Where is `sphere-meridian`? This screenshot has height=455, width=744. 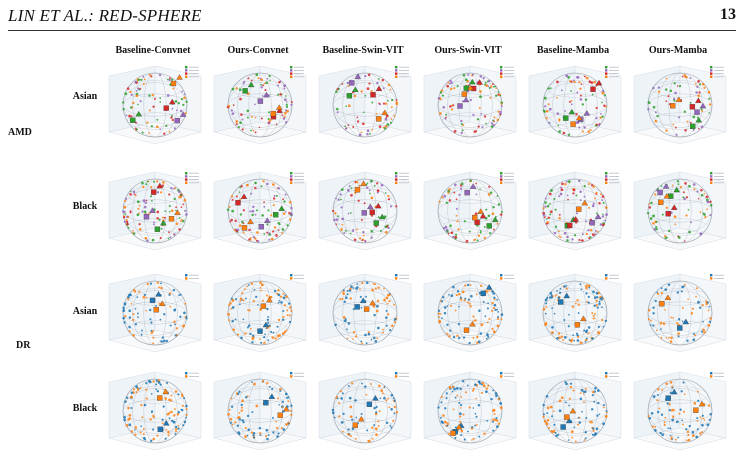 sphere-meridian is located at coordinates (365, 211).